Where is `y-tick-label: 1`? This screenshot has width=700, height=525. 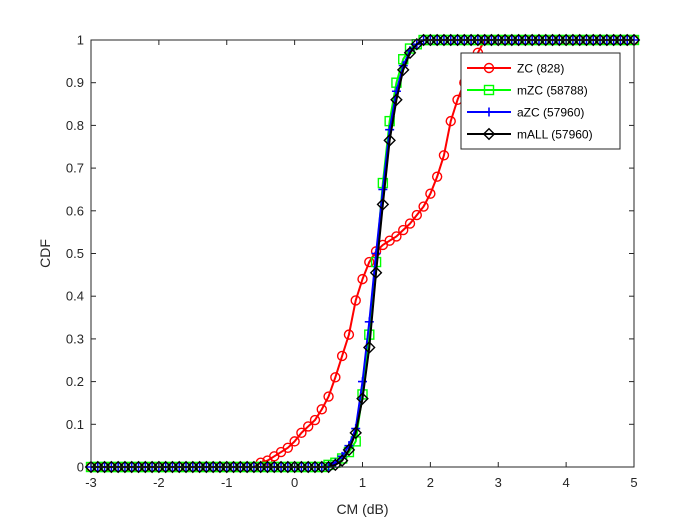
y-tick-label: 1 is located at coordinates (80, 40).